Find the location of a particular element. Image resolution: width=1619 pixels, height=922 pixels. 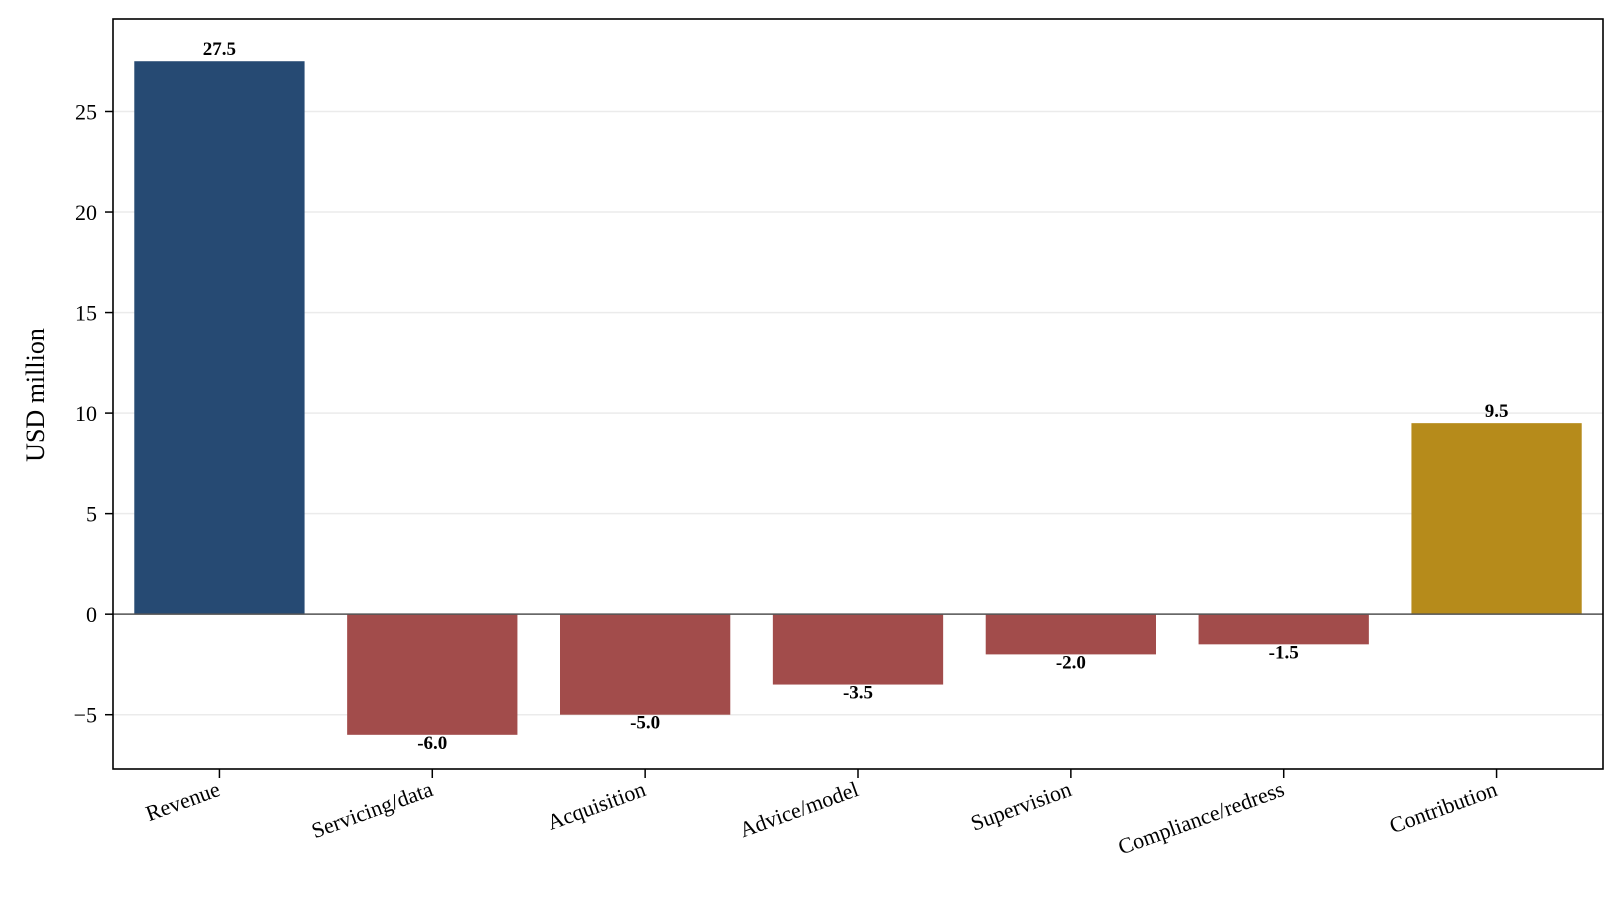

y-tick-label: 5 is located at coordinates (91, 514).